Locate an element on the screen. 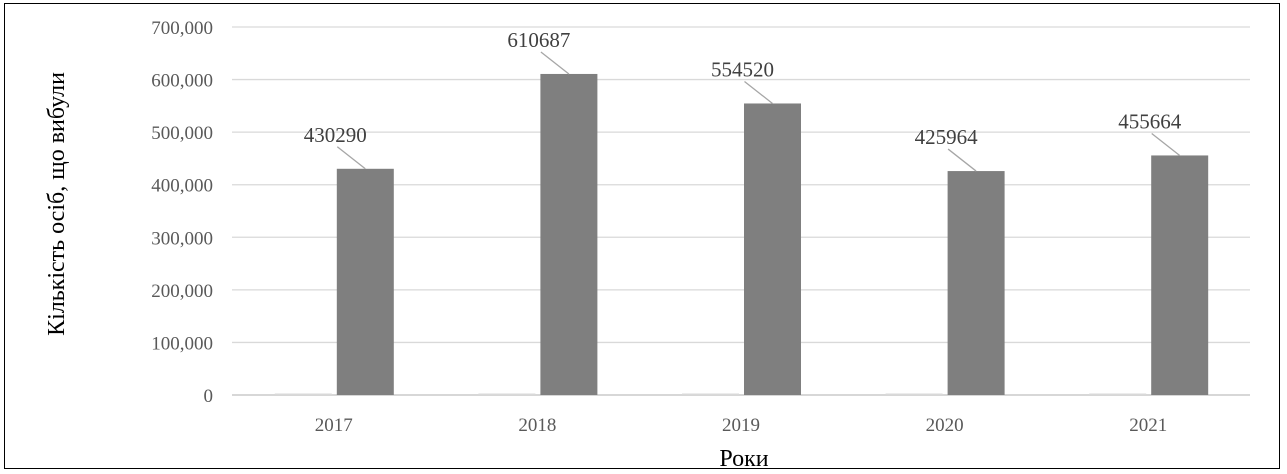  y-tick-label: 700,000 is located at coordinates (182, 28).